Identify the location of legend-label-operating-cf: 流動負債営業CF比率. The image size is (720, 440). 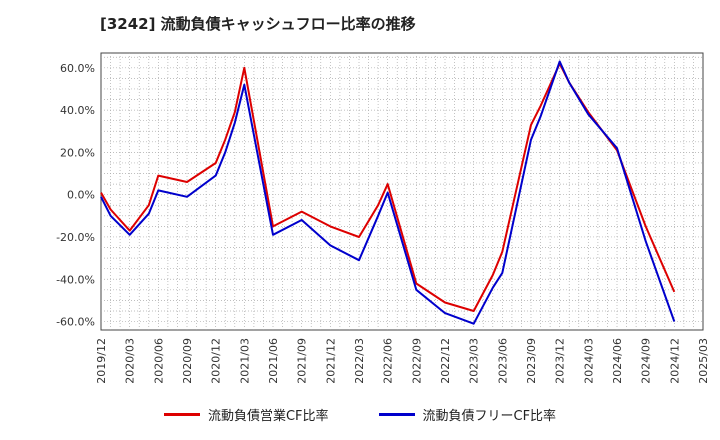
(268, 416).